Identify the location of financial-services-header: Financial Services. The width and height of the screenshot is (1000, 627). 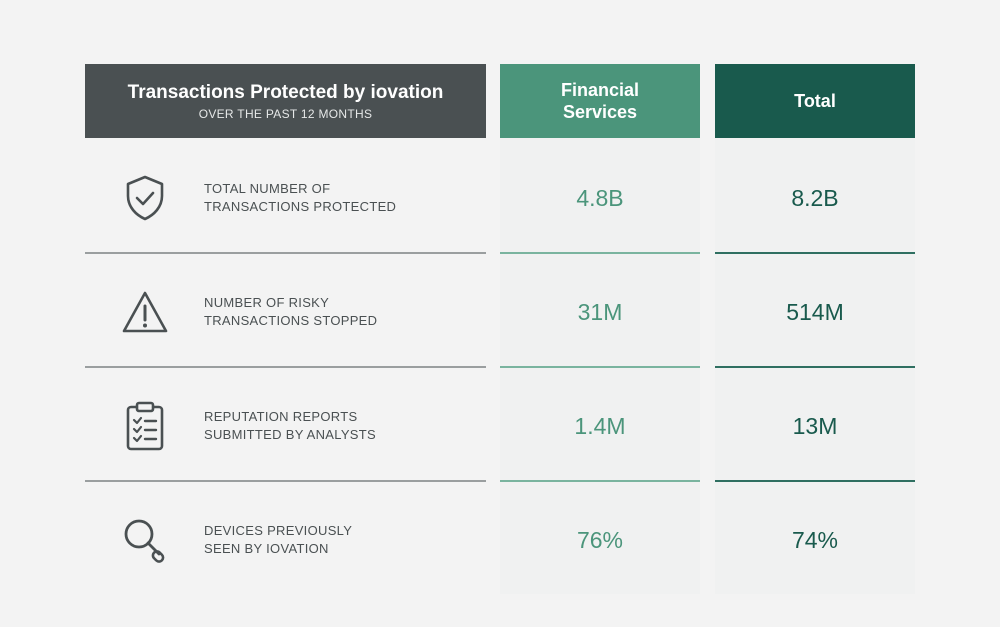
(600, 101).